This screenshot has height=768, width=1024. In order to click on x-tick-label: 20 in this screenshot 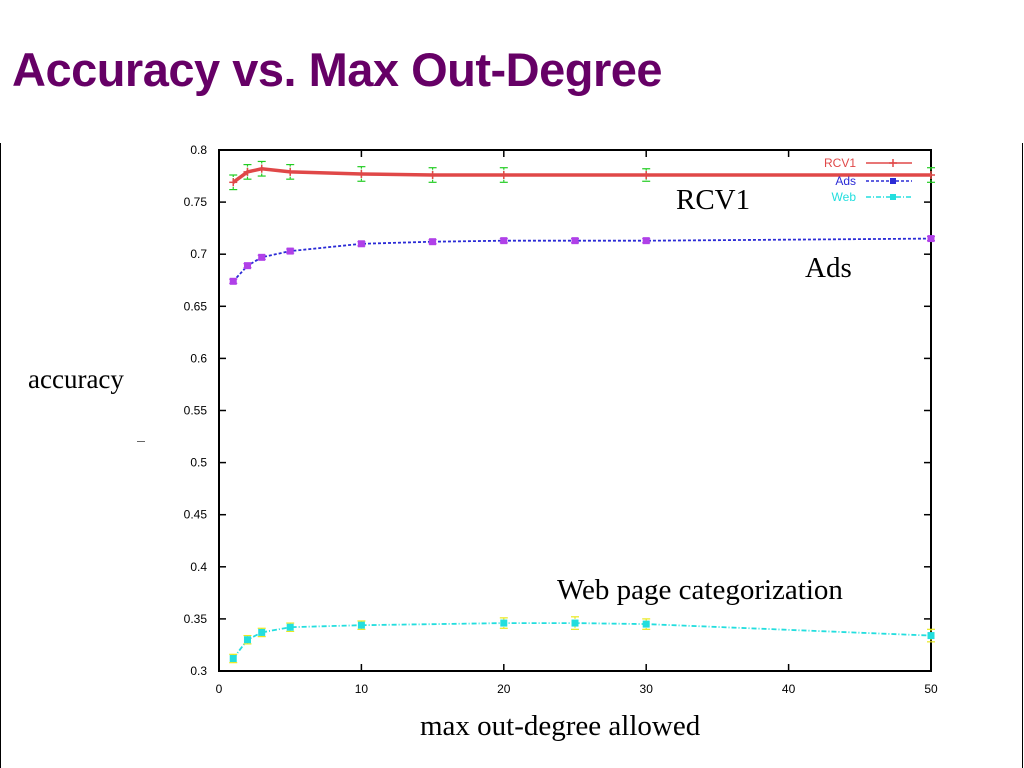, I will do `click(504, 689)`.